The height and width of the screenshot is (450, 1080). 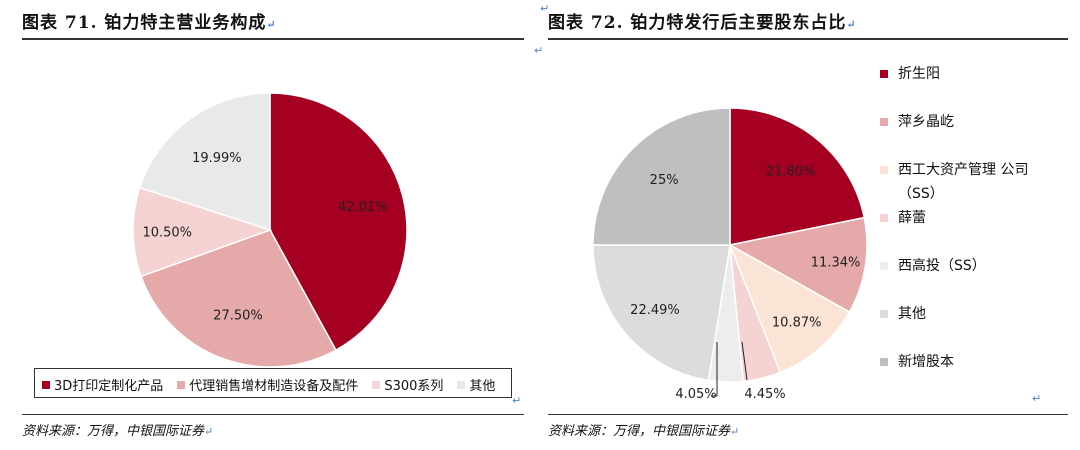 What do you see at coordinates (414, 386) in the screenshot?
I see `legend-label: S300系列` at bounding box center [414, 386].